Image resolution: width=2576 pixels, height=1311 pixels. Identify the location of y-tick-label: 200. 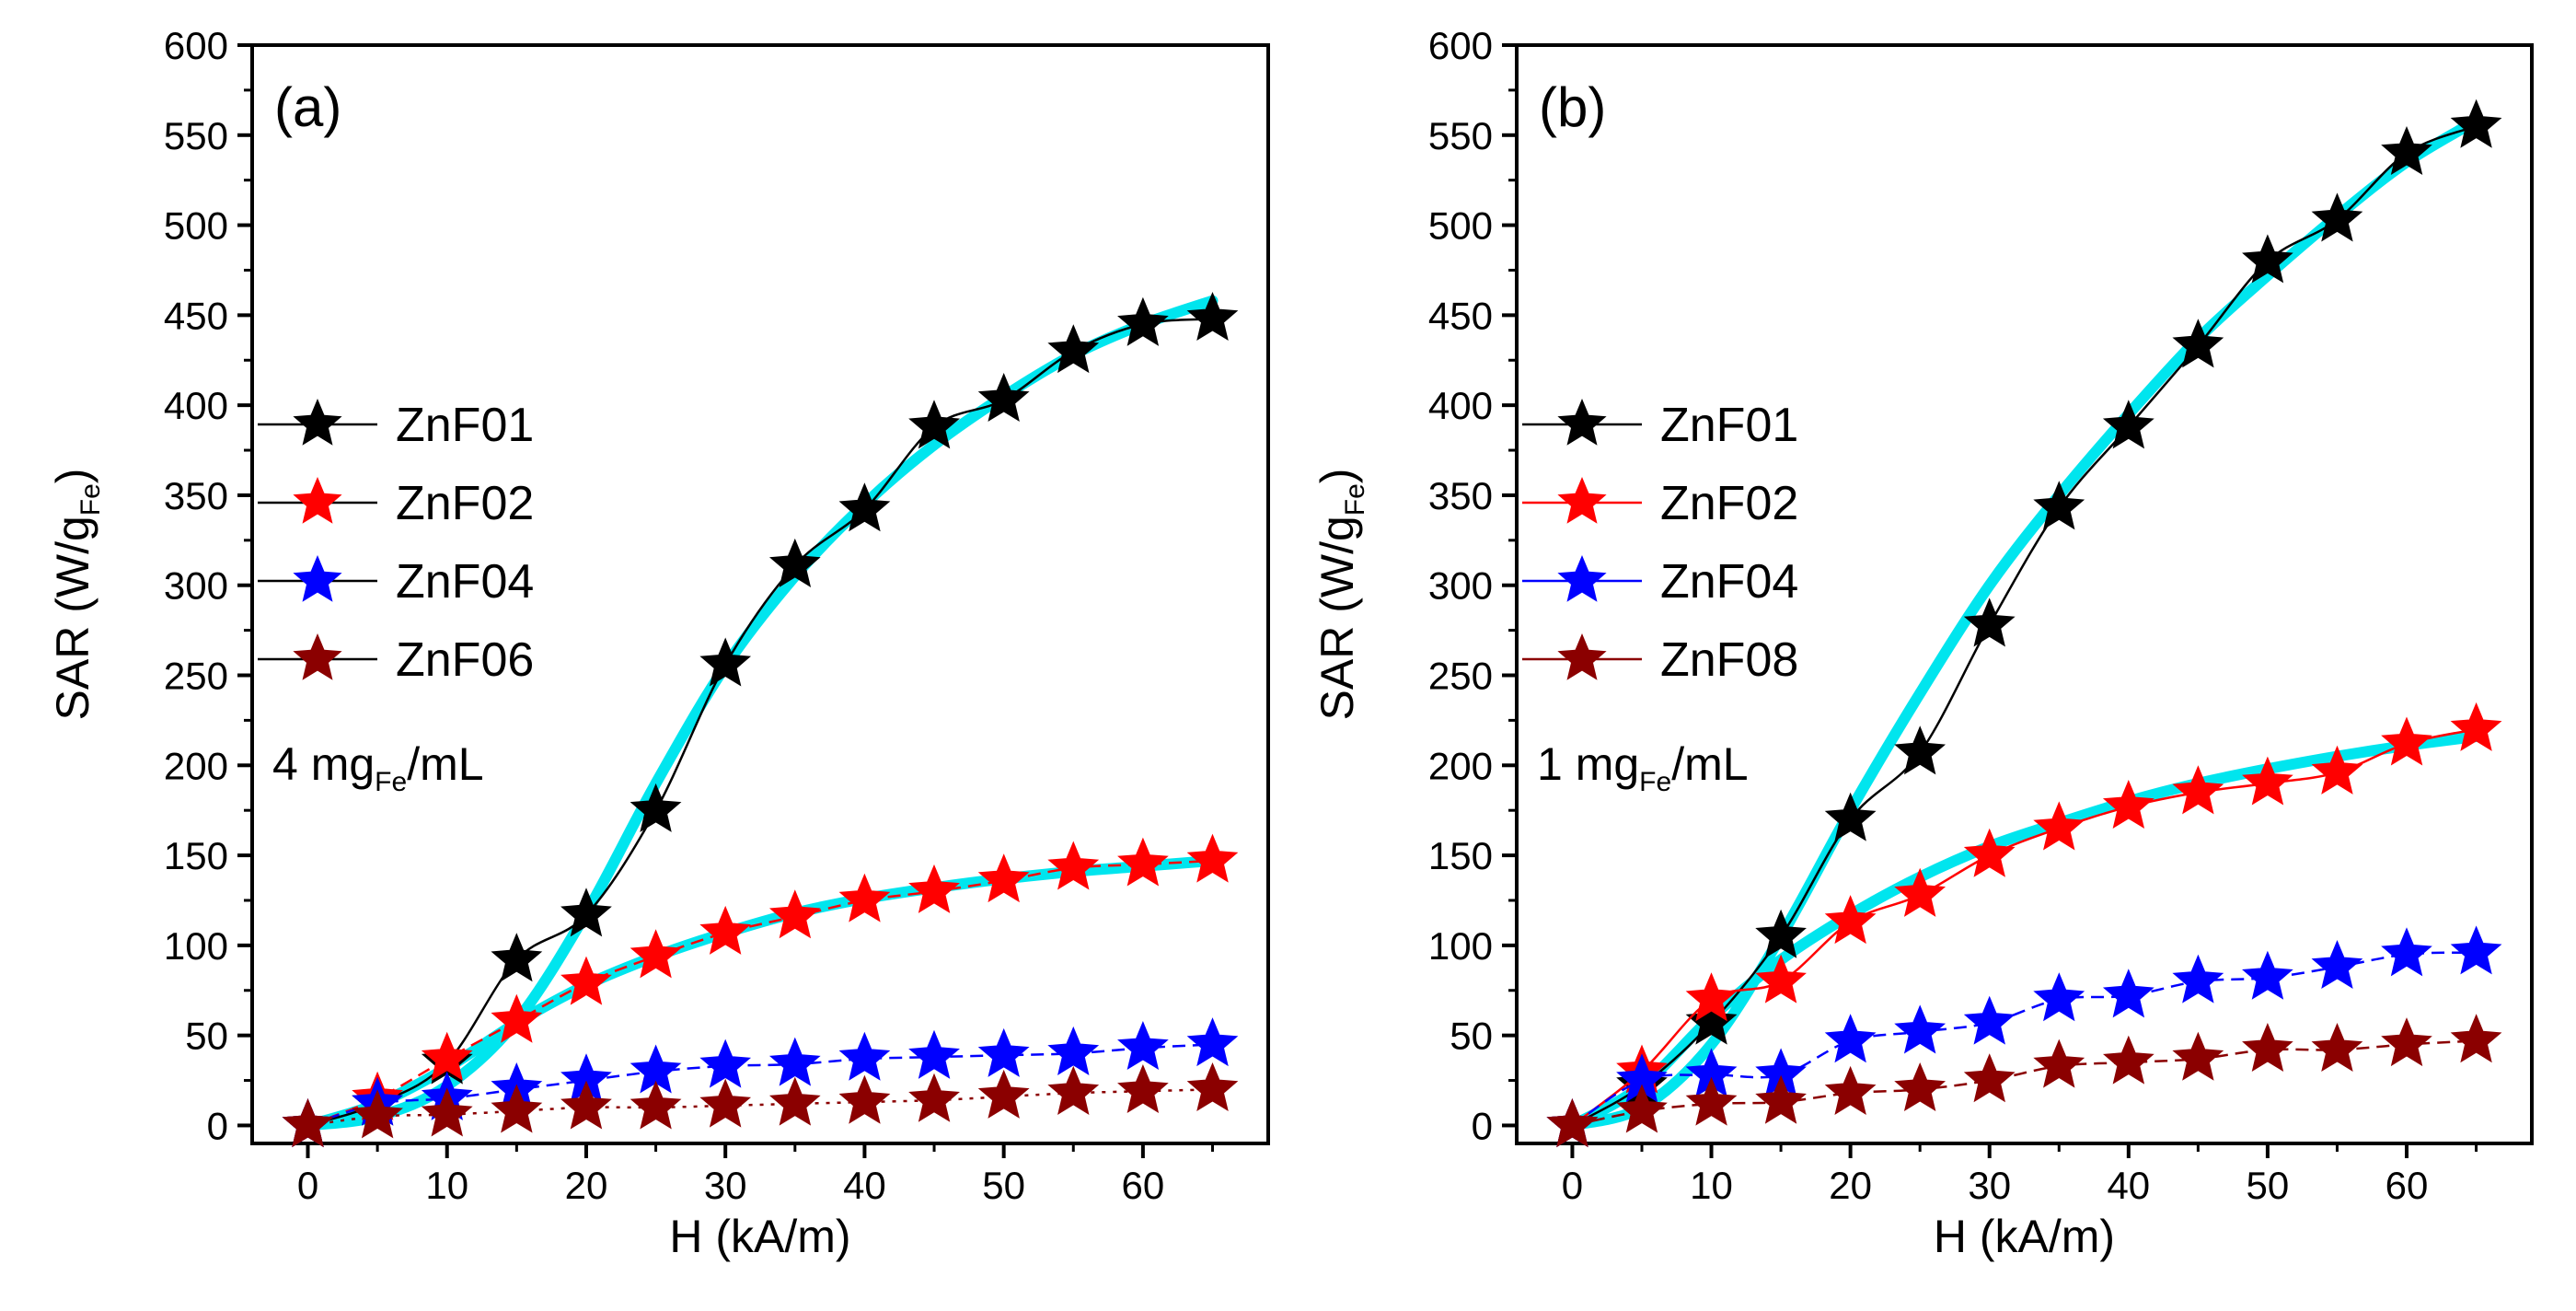
(1460, 765).